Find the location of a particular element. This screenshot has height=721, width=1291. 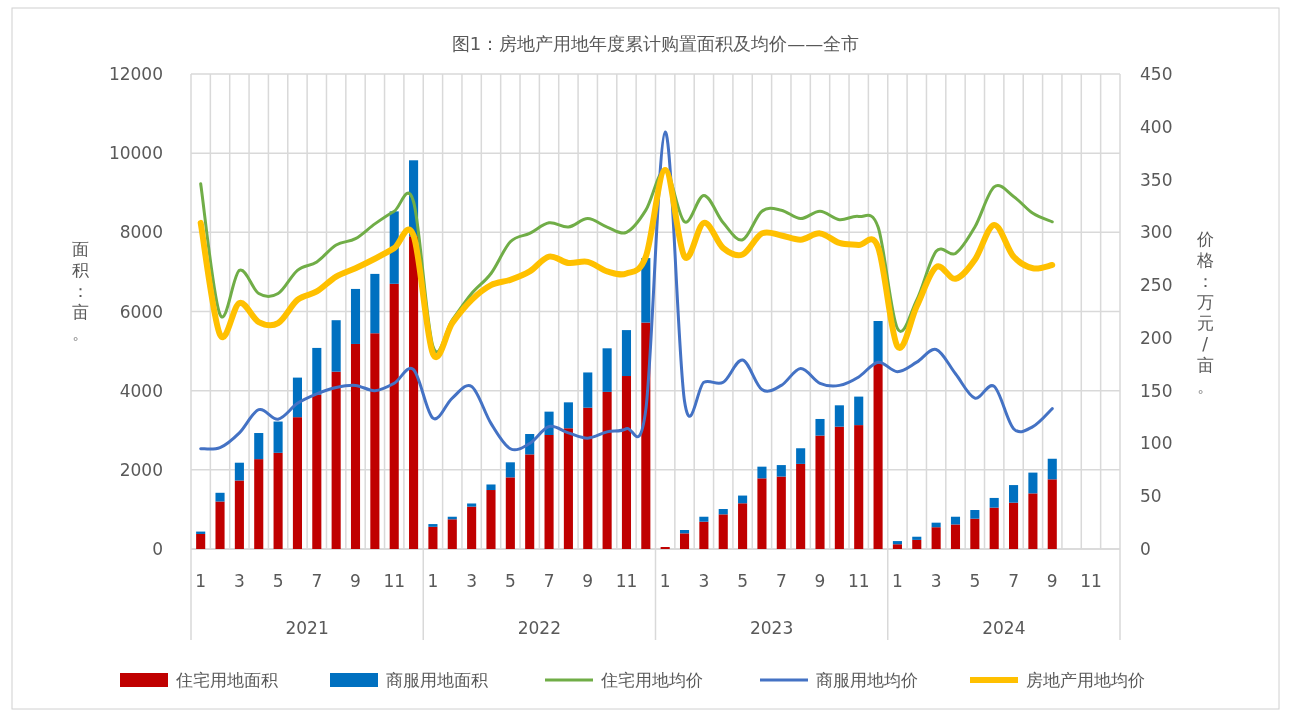

y2-tick-label: 200 is located at coordinates (1156, 337).